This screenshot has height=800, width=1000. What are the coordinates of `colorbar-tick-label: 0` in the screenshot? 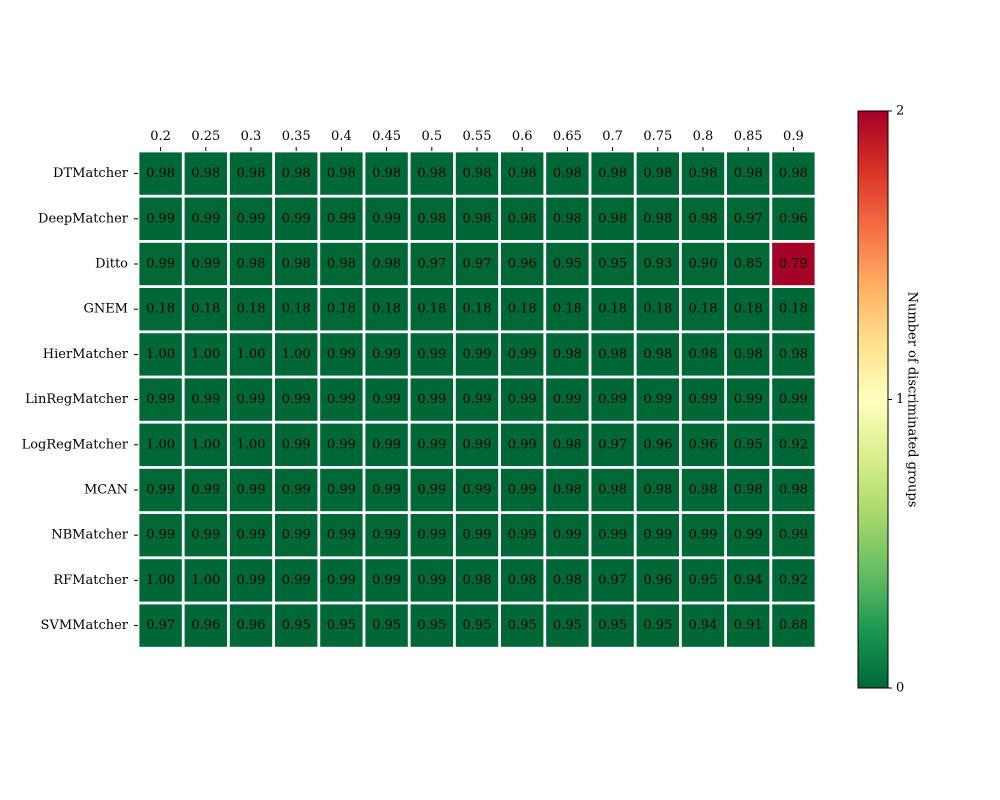 It's located at (900, 688).